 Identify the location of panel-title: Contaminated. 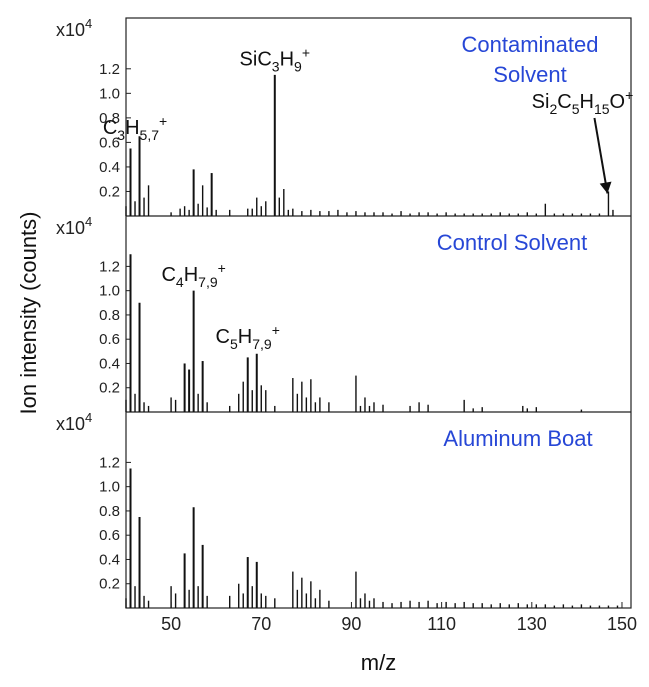
(530, 44).